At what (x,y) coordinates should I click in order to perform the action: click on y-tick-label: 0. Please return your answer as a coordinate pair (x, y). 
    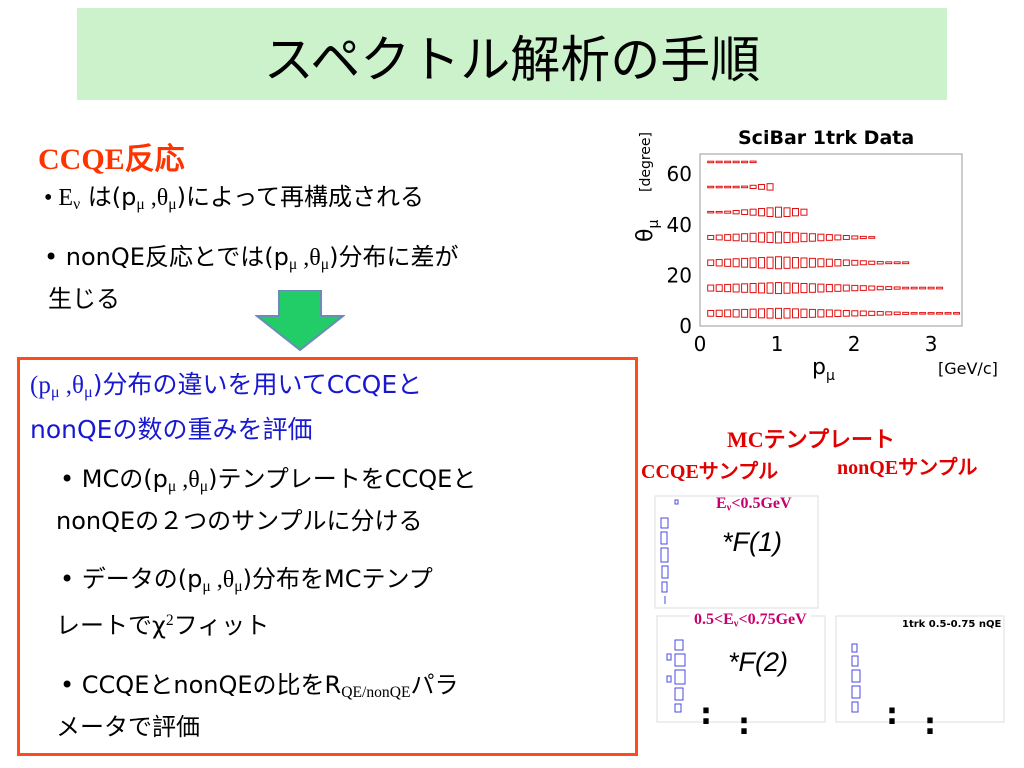
    Looking at the image, I should click on (685, 326).